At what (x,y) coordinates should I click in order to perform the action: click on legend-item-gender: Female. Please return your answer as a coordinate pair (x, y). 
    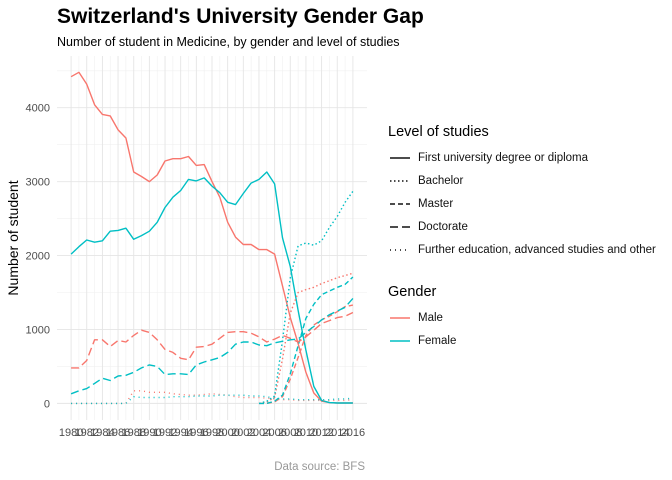
    Looking at the image, I should click on (422, 340).